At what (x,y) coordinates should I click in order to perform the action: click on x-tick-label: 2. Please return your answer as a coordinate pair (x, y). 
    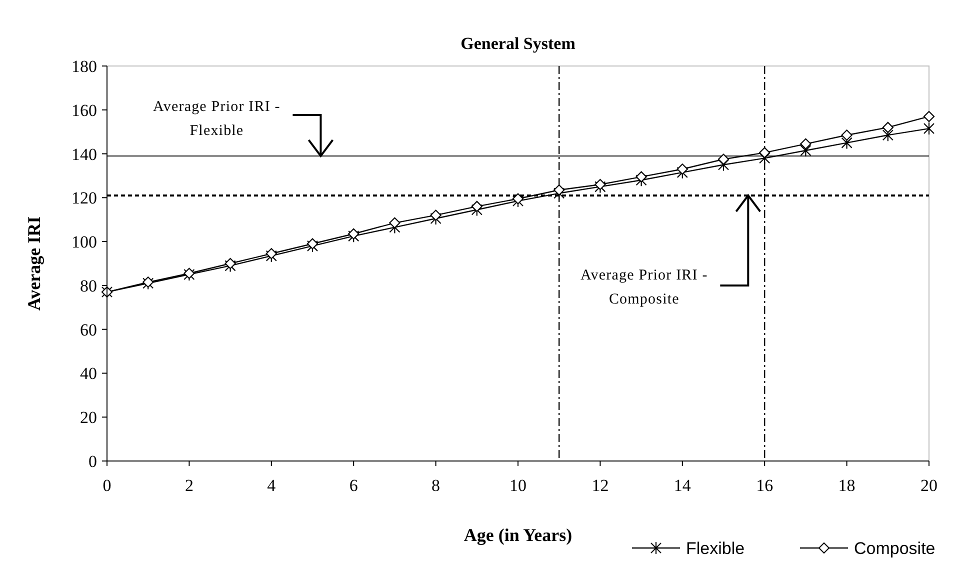
    Looking at the image, I should click on (189, 485).